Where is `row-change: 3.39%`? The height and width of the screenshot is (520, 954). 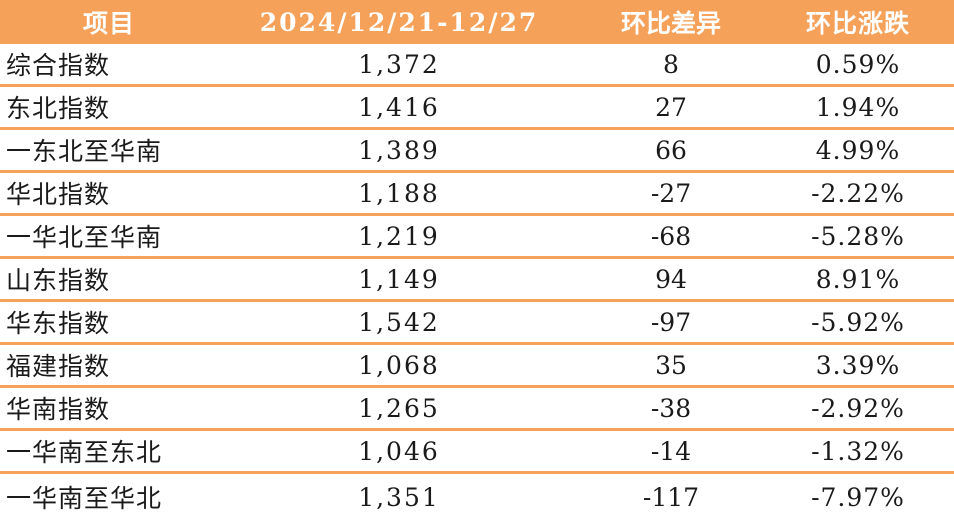
row-change: 3.39% is located at coordinates (858, 365).